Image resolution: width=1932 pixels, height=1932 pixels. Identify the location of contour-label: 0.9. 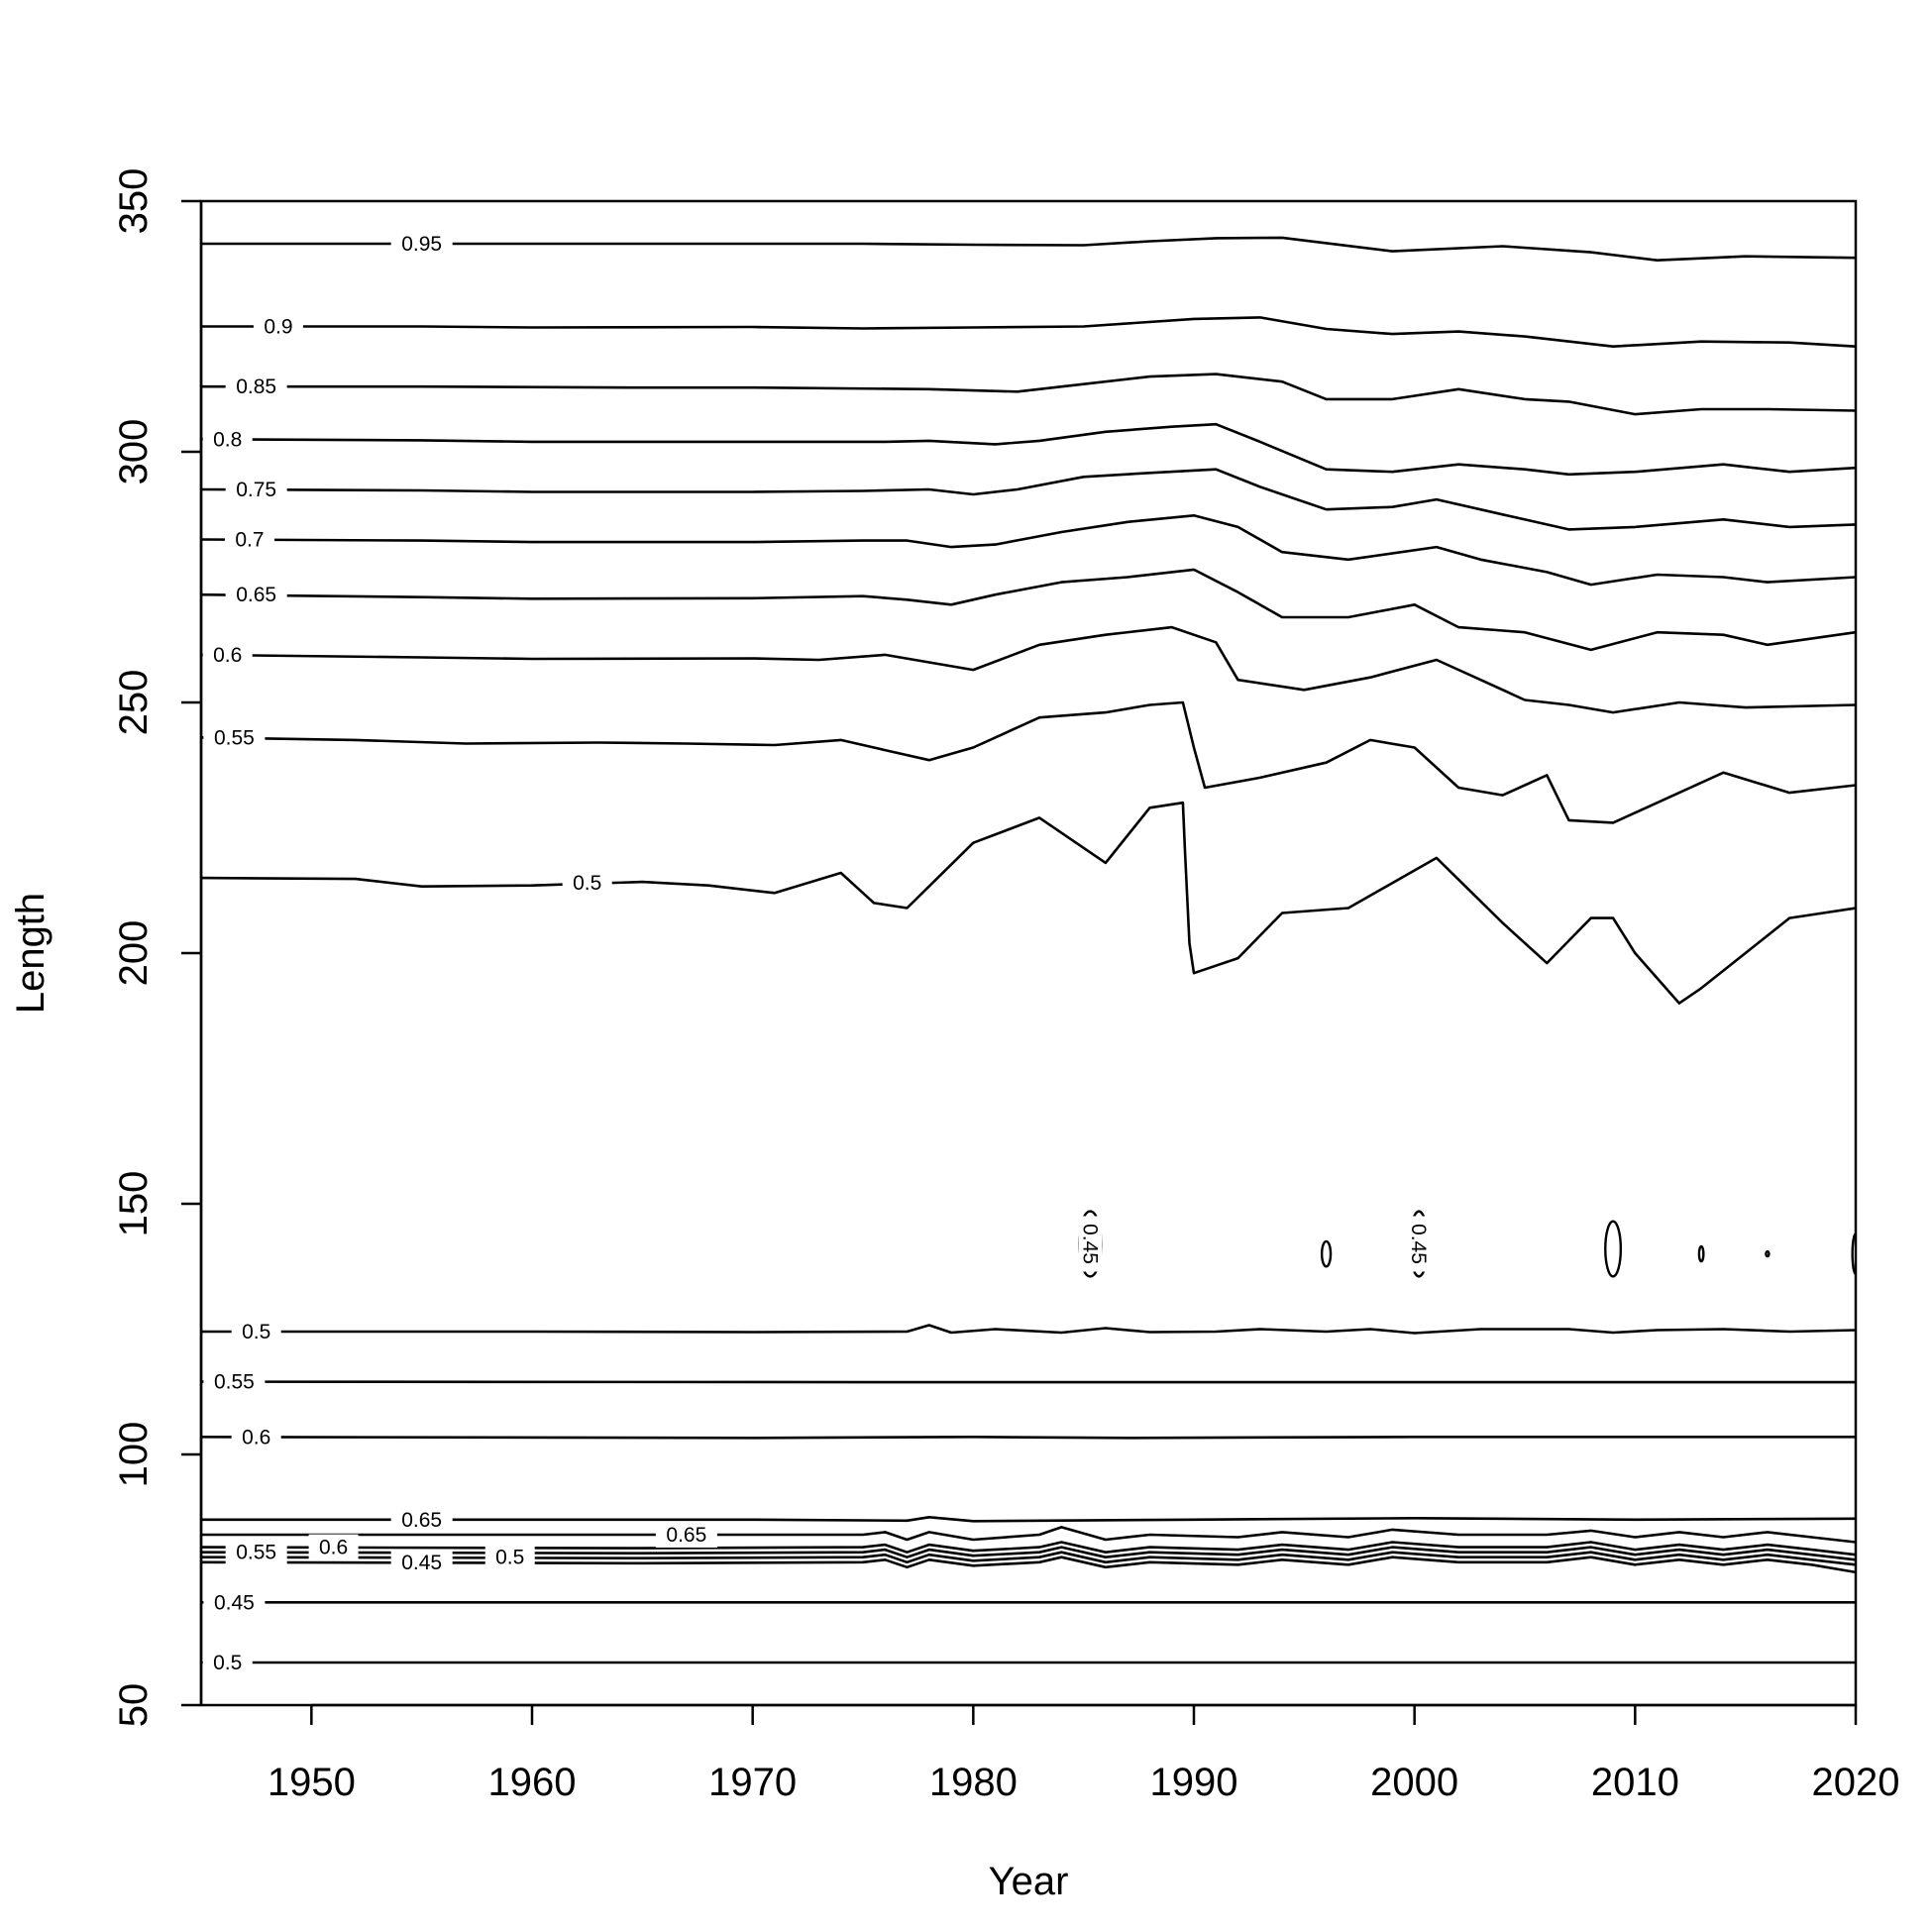
(278, 327).